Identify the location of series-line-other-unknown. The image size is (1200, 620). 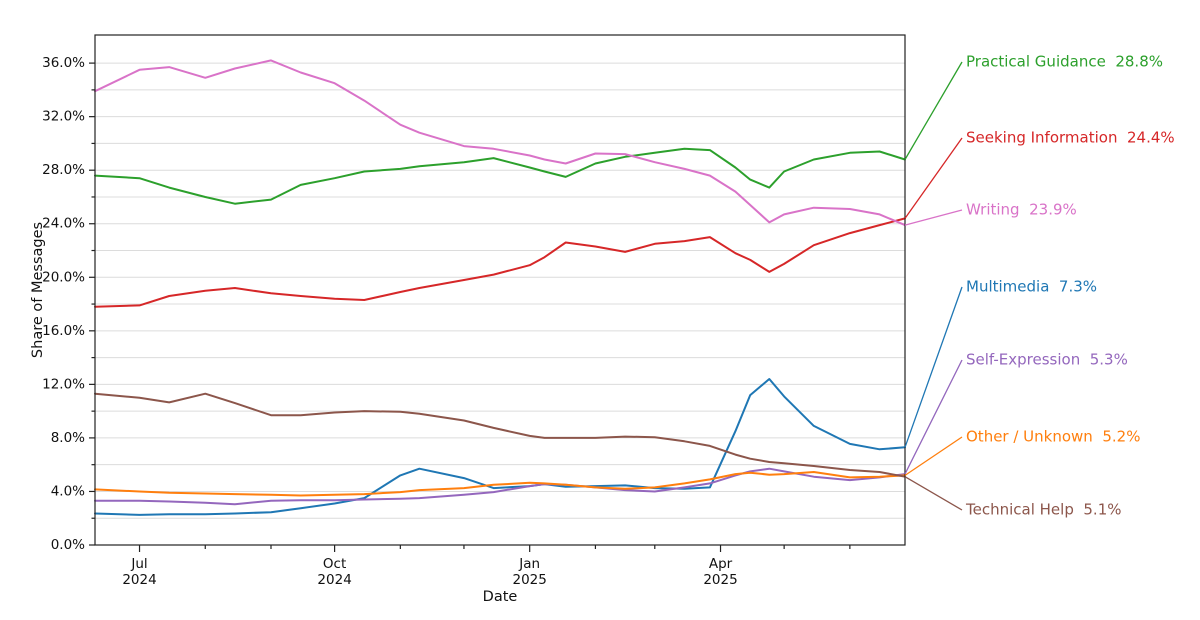
(500, 484).